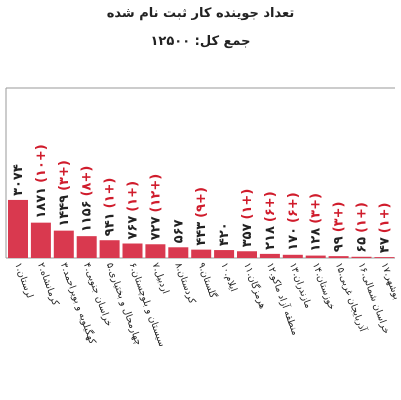 The width and height of the screenshot is (401, 400). Describe the element at coordinates (384, 245) in the screenshot. I see `value-number: ۴۷` at that location.